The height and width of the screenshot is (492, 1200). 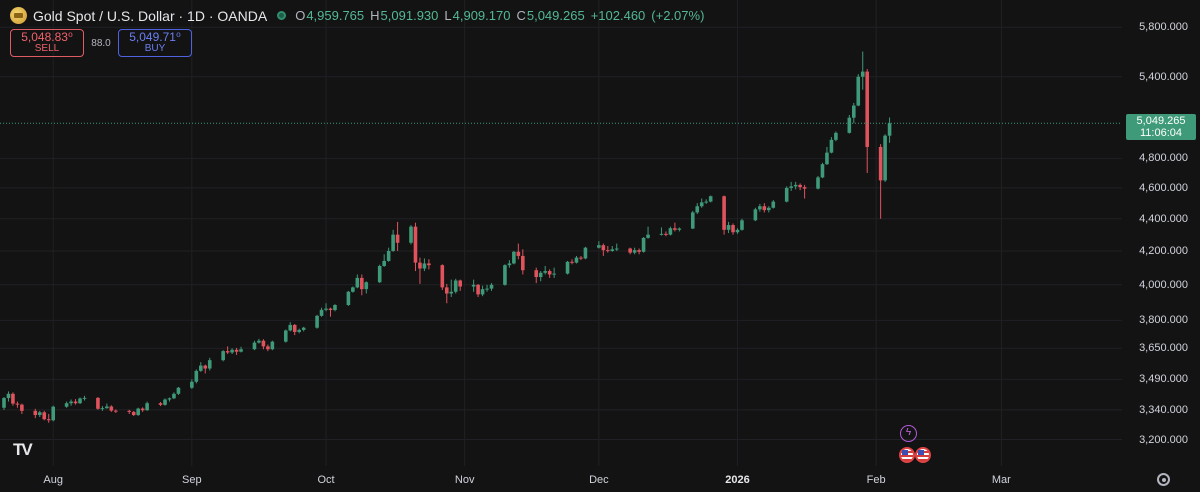 What do you see at coordinates (155, 37) in the screenshot?
I see `buy-price: 5,049.71⁰` at bounding box center [155, 37].